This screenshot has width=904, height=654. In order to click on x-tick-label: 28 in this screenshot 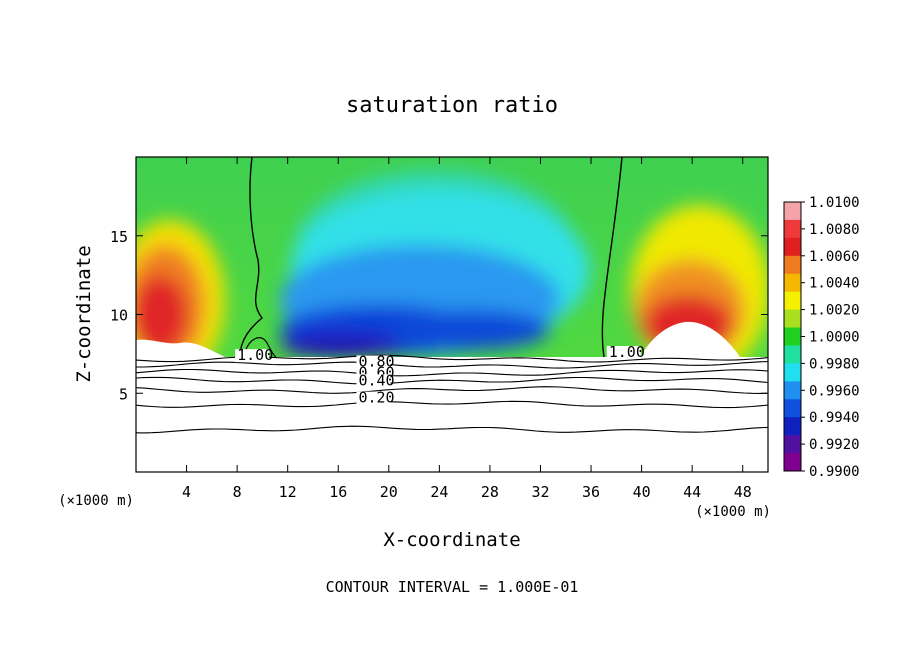, I will do `click(490, 492)`.